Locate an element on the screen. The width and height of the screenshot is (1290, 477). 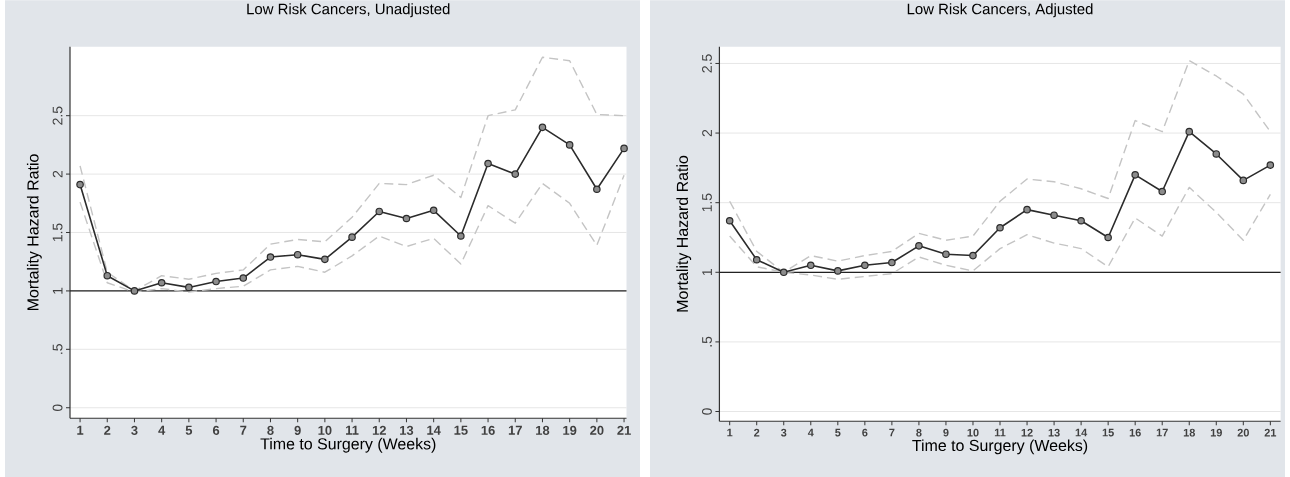
chart-title: Low Risk Cancers, Adjusted is located at coordinates (1000, 10).